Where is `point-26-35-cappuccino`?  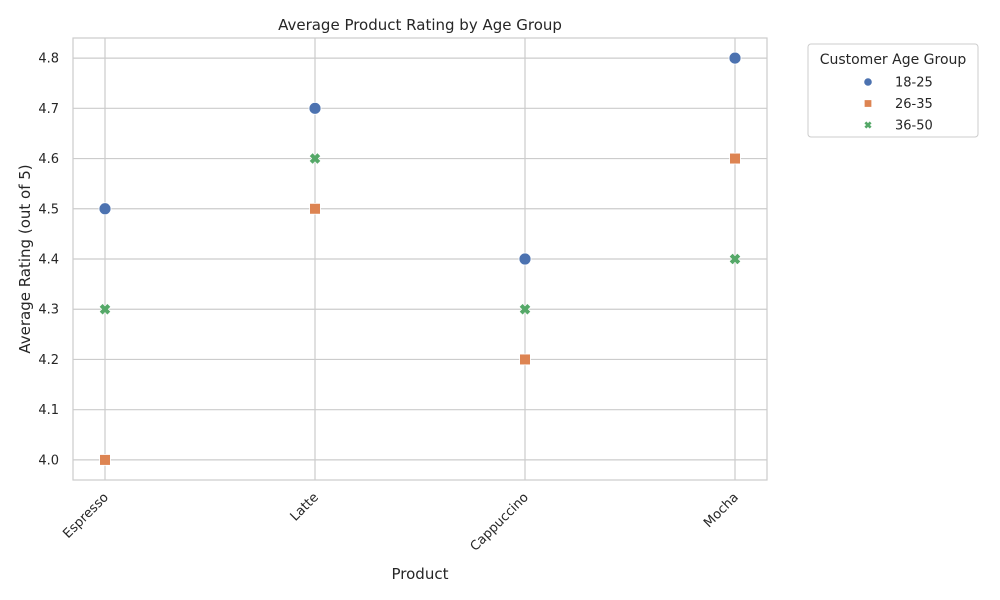
point-26-35-cappuccino is located at coordinates (525, 359).